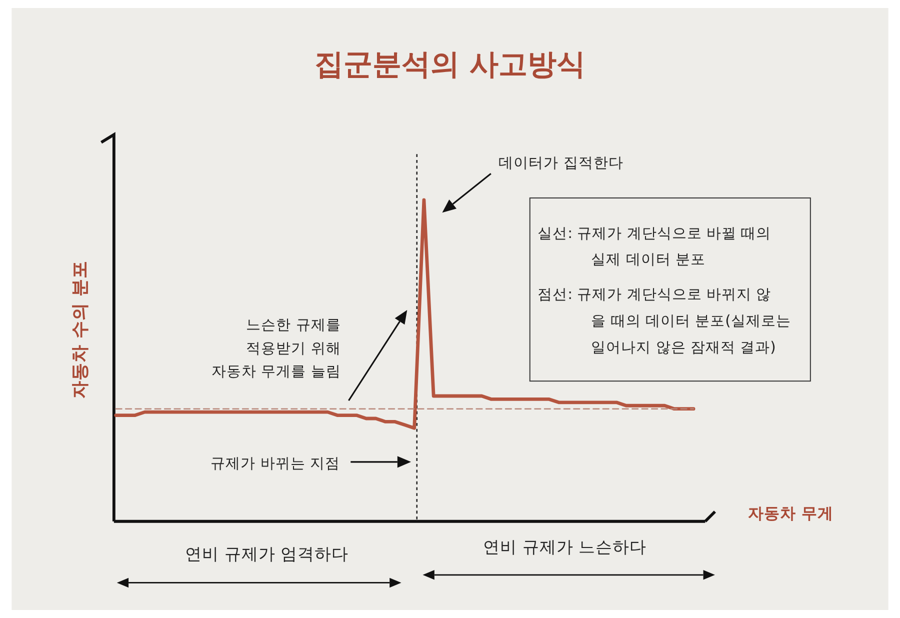 Image resolution: width=900 pixels, height=618 pixels. What do you see at coordinates (791, 513) in the screenshot?
I see `x-axis-title: 자동차 무게` at bounding box center [791, 513].